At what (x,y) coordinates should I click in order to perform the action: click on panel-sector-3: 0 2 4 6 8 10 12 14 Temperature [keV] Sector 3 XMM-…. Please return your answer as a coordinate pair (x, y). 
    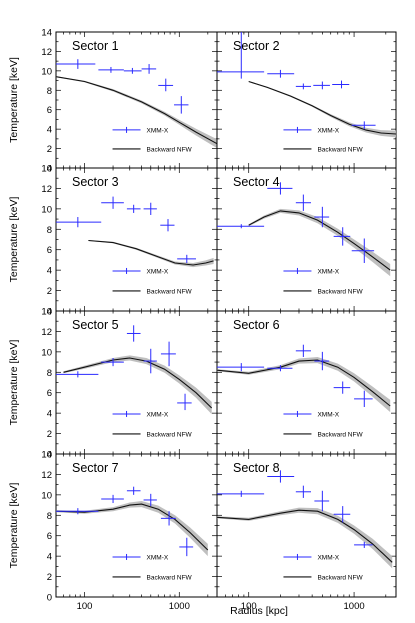
    Looking at the image, I should click on (113, 241).